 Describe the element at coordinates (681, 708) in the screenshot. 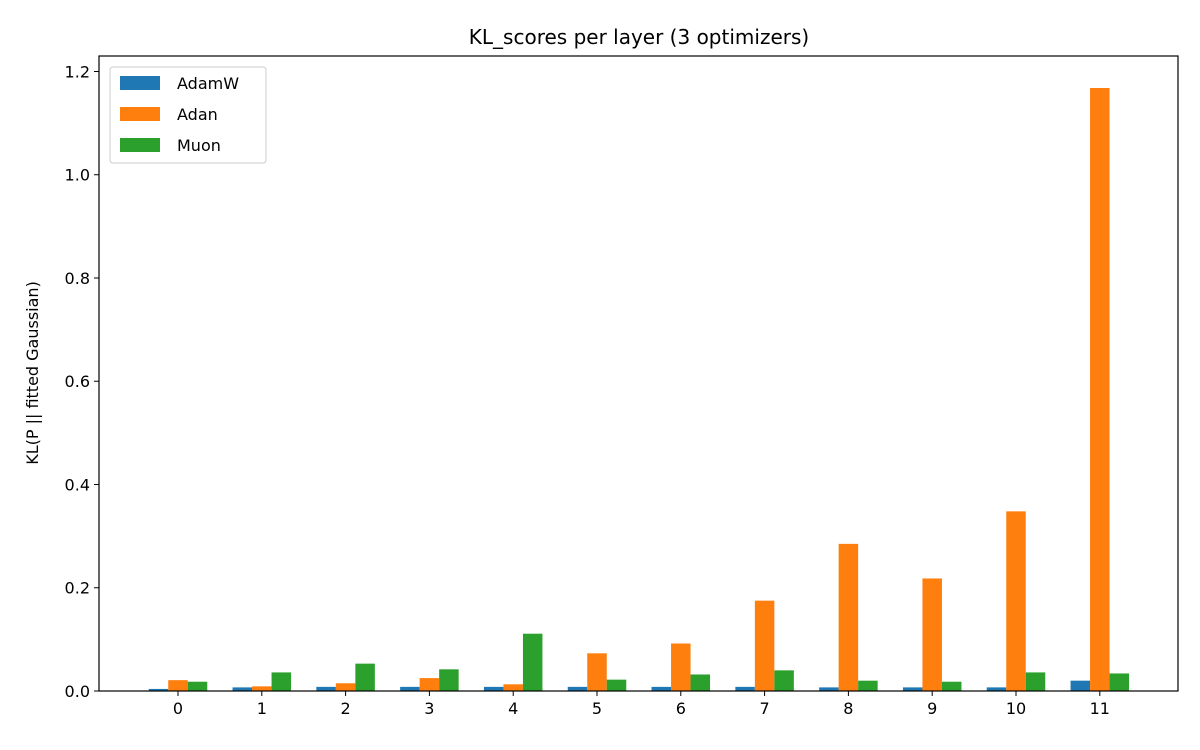

I see `x-tick-label: 6` at that location.